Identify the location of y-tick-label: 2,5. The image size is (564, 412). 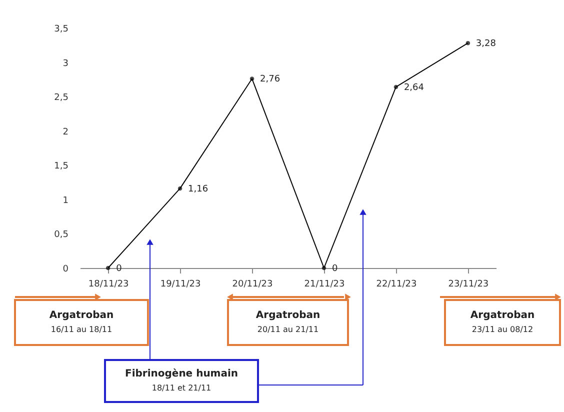
(61, 98).